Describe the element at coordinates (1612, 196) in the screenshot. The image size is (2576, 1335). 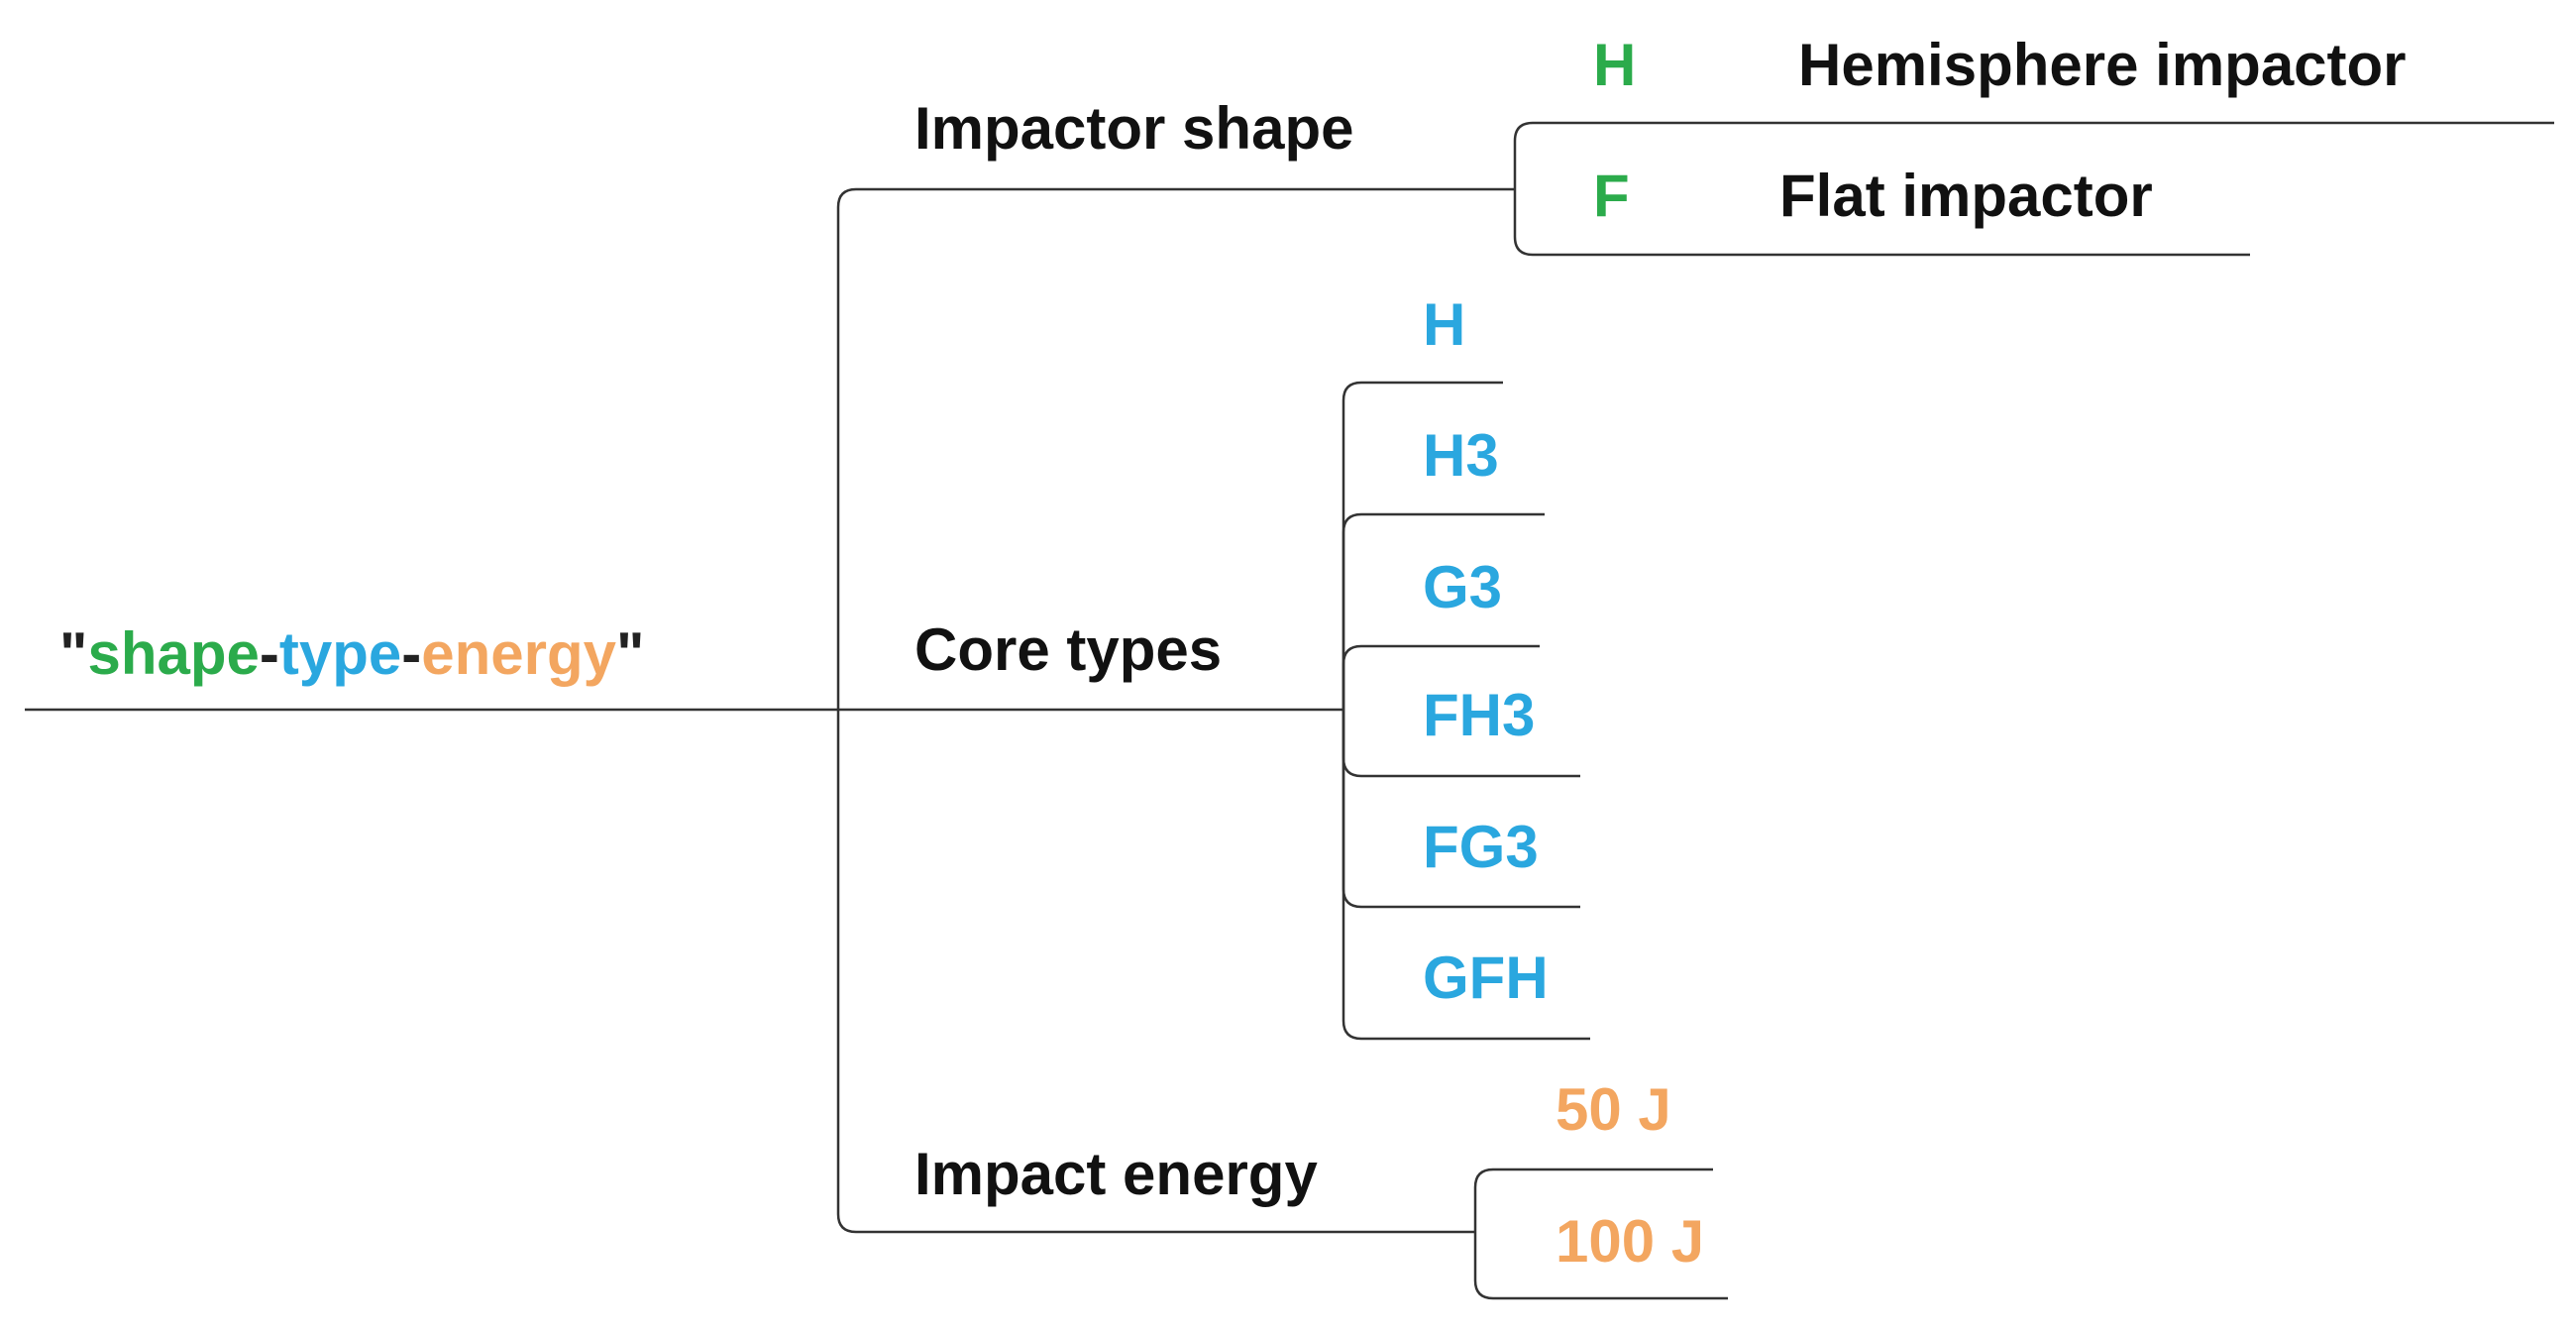
I see `child-code: F` at that location.